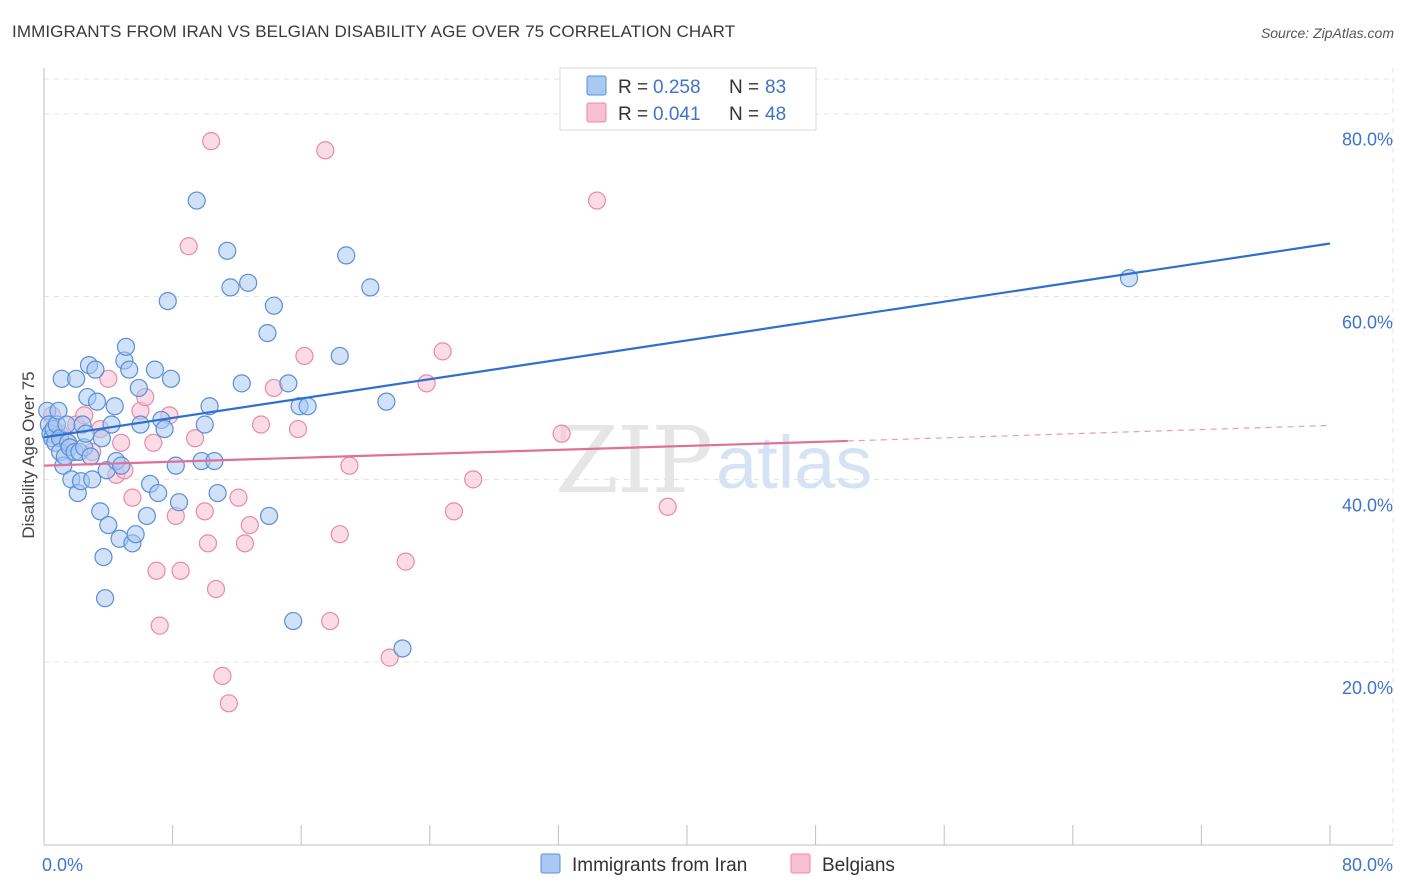 The image size is (1406, 892). I want to click on legend-n-label-iran: N =, so click(744, 87).